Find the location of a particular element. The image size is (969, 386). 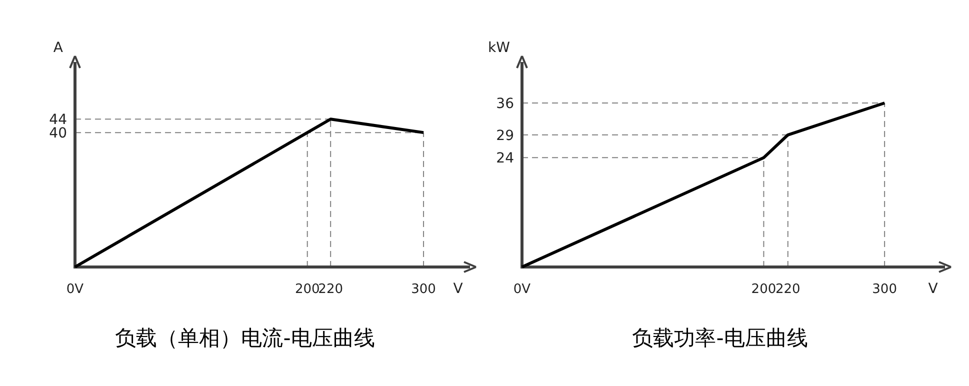

y-tick-label: 36 is located at coordinates (505, 104).